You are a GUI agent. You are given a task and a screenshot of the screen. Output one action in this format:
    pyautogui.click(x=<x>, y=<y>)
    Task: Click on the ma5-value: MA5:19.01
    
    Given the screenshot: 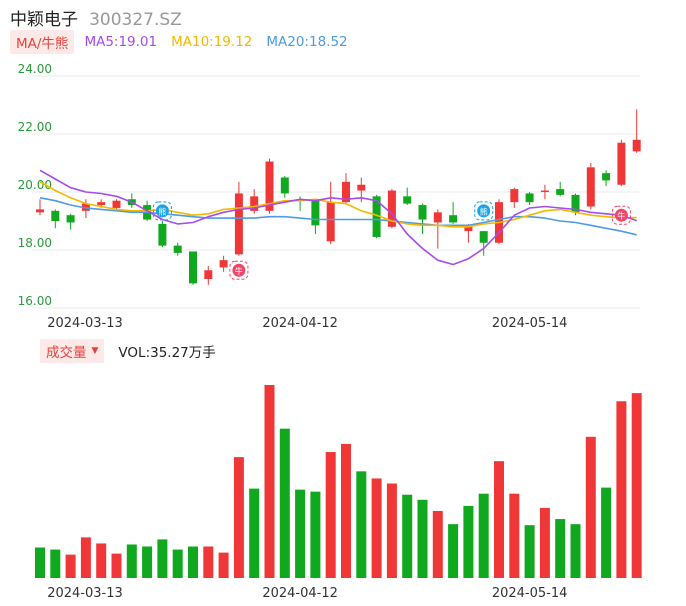 What is the action you would take?
    pyautogui.click(x=121, y=42)
    